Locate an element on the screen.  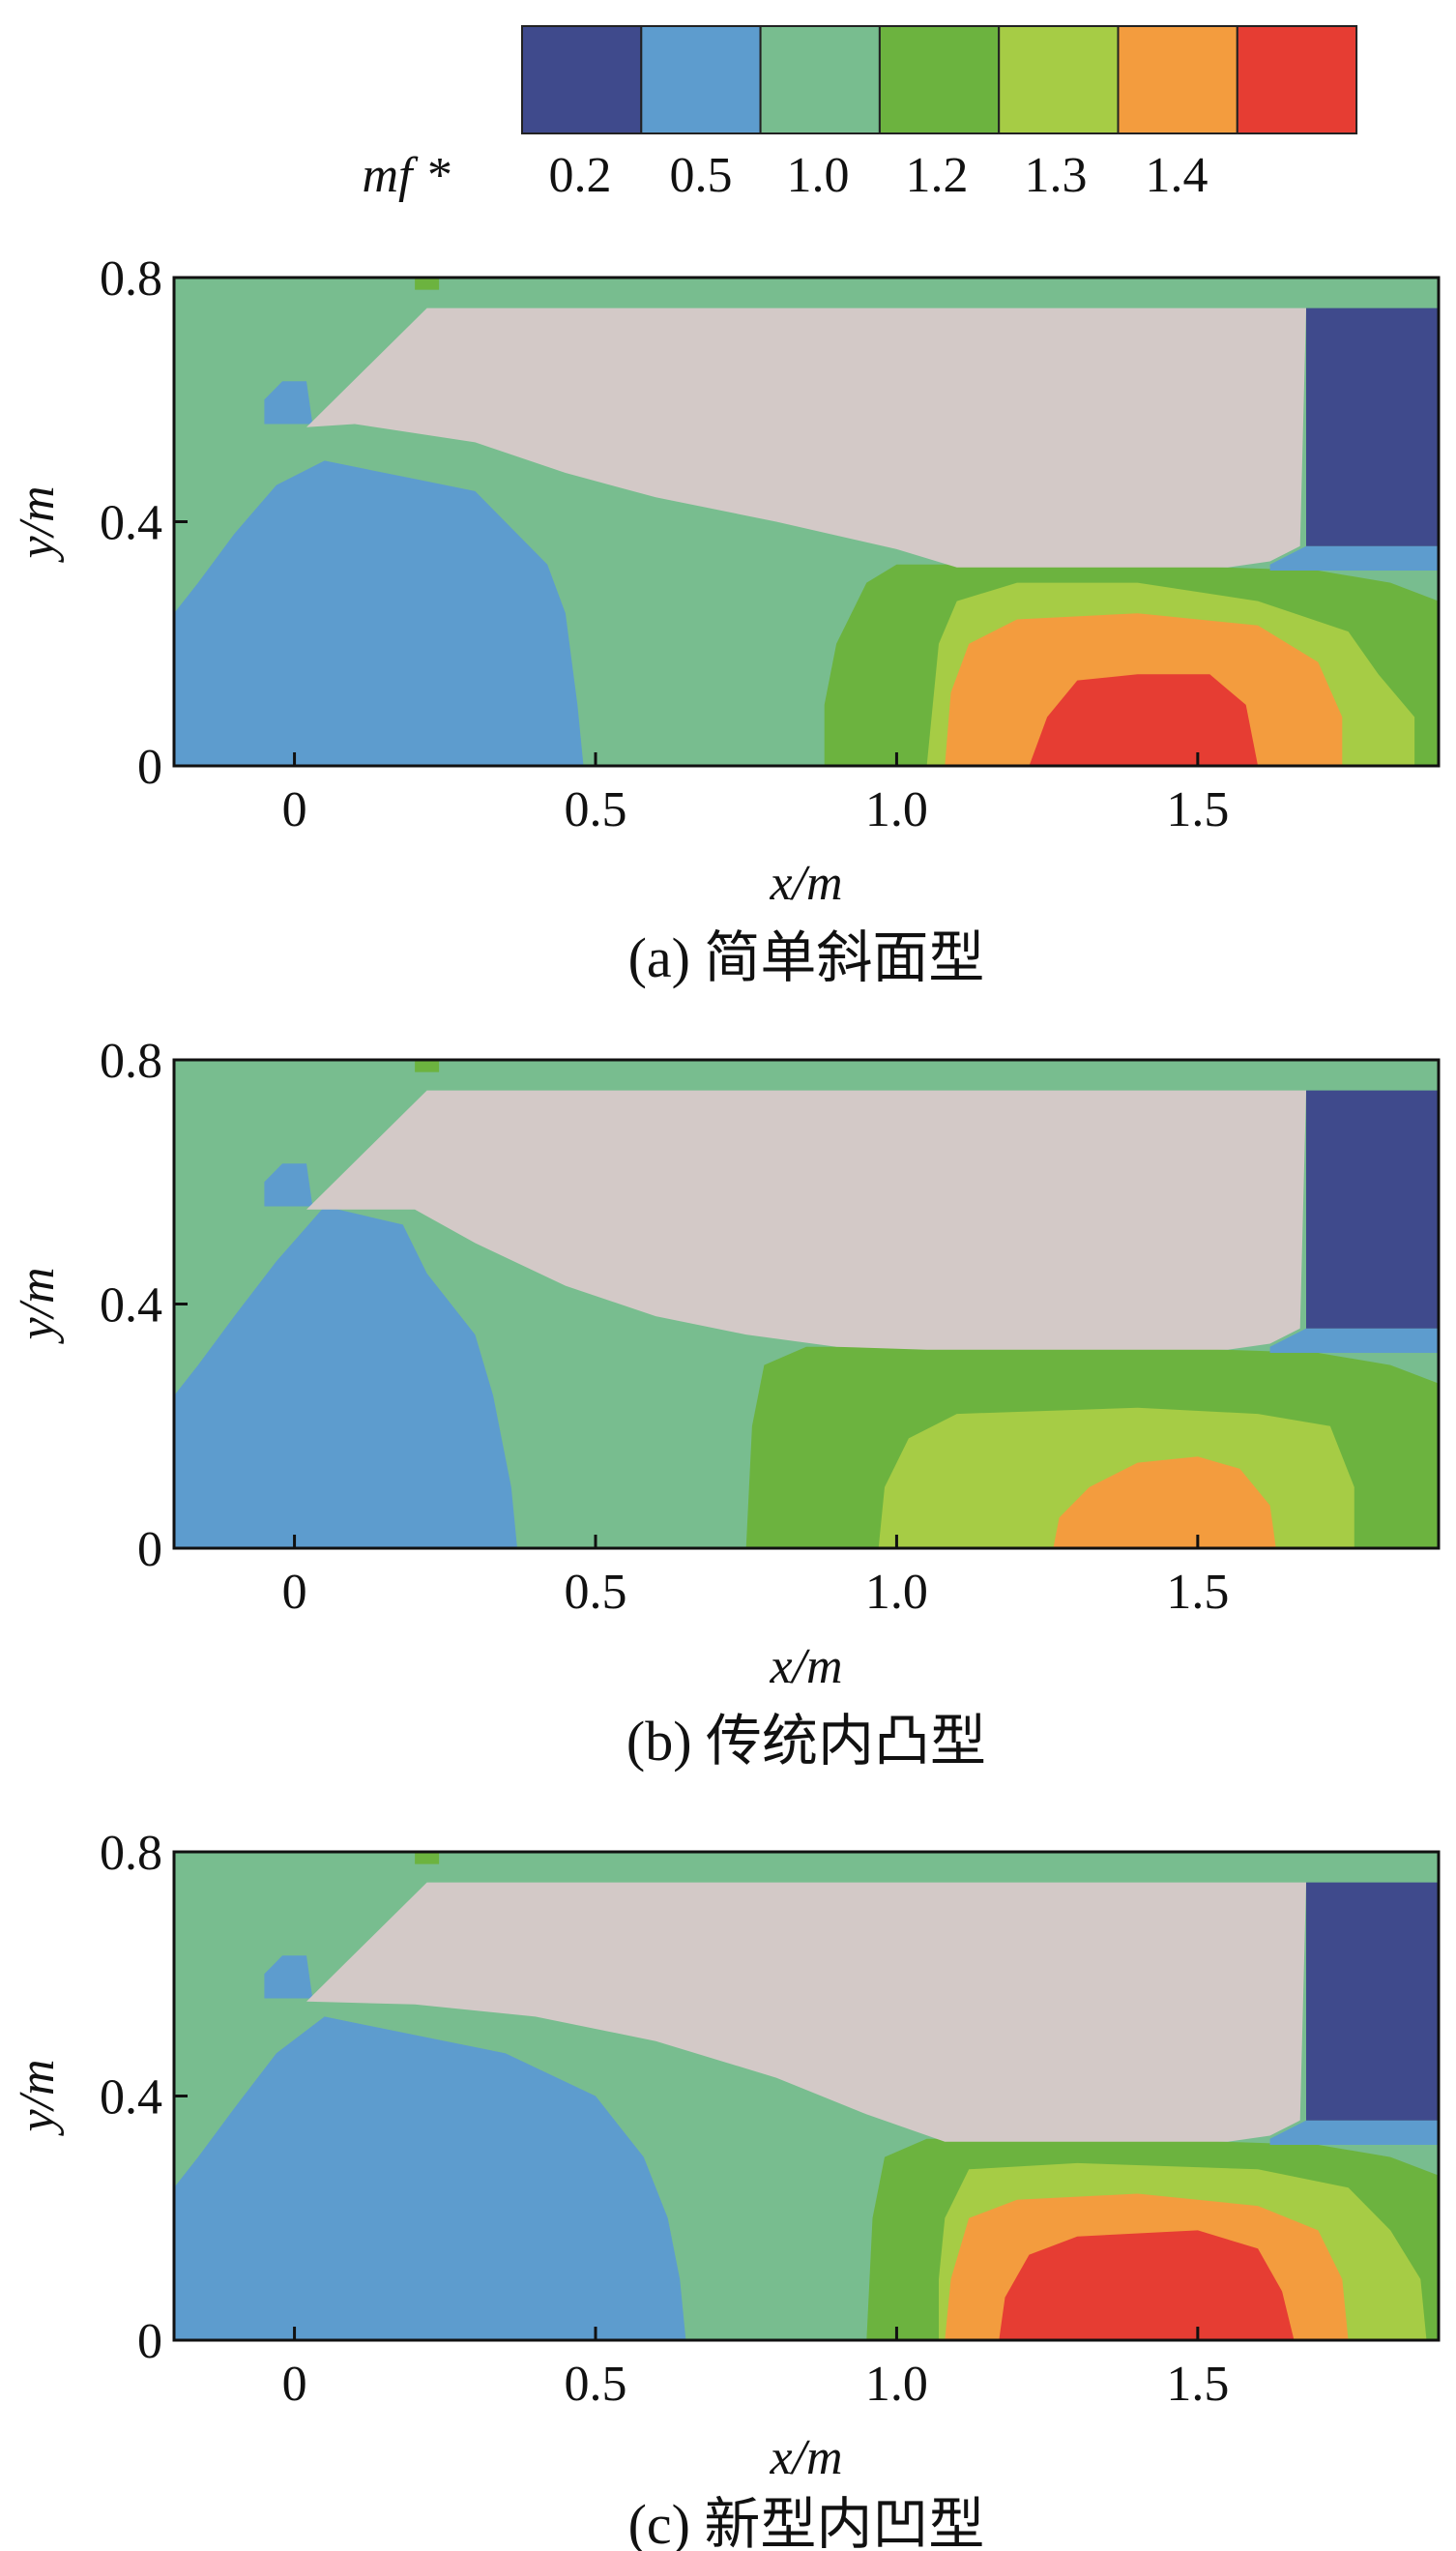
panel-c-ylabel: y/m is located at coordinates (38, 2097).